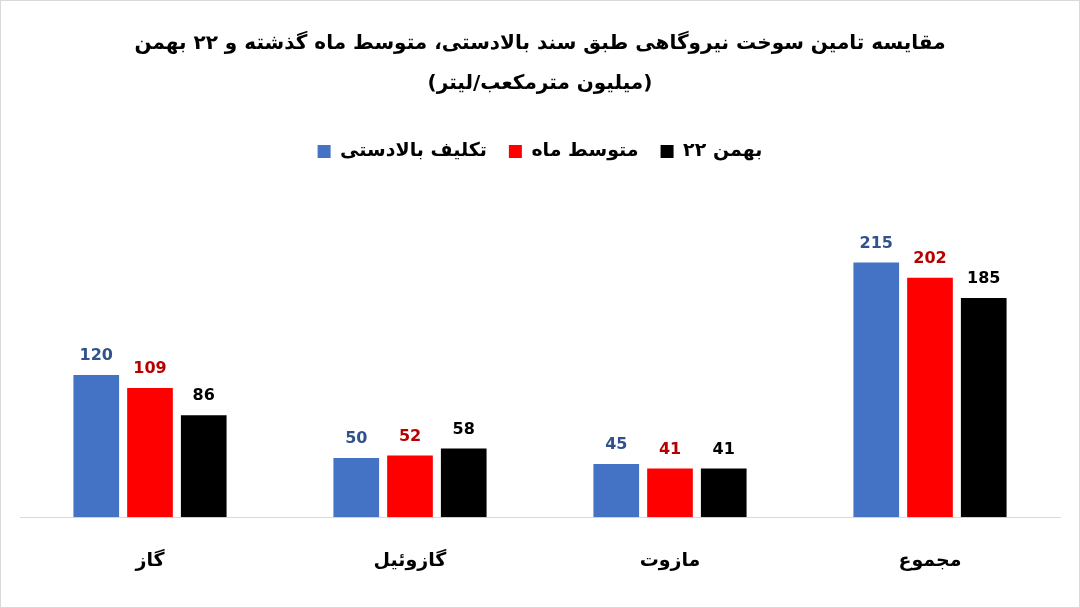  I want to click on data-label: 109, so click(150, 368).